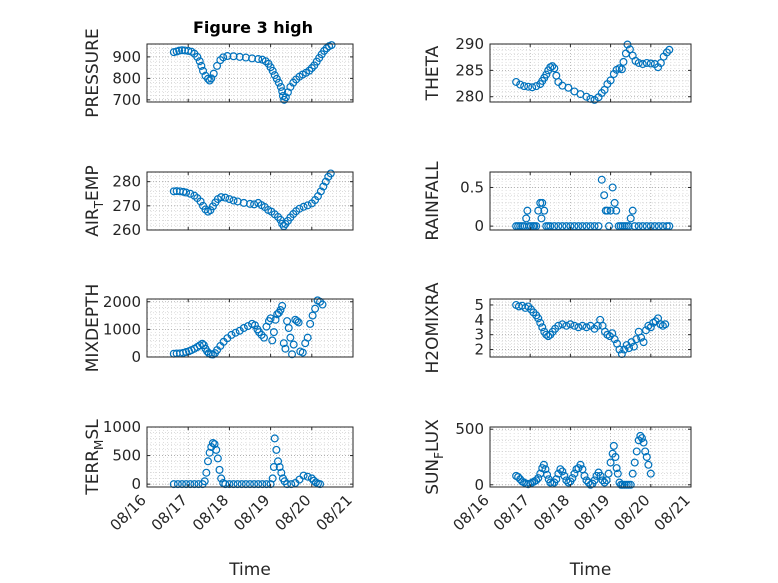  Describe the element at coordinates (469, 97) in the screenshot. I see `y-tick-label: 280` at that location.